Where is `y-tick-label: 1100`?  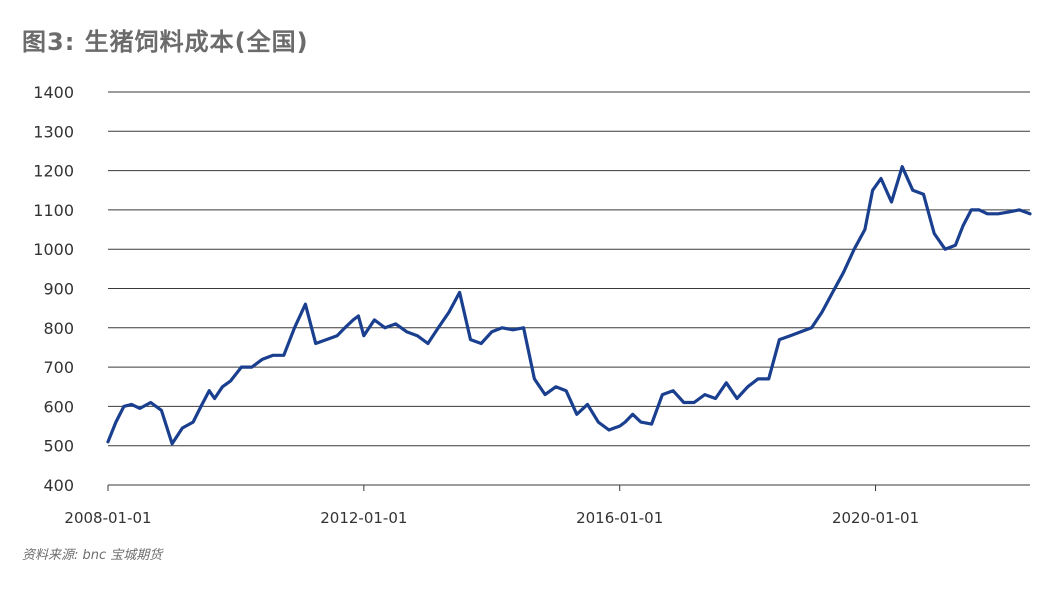 y-tick-label: 1100 is located at coordinates (53, 210).